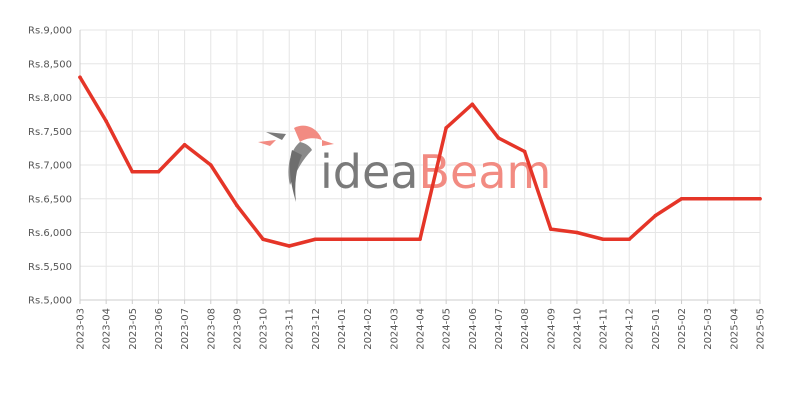  Describe the element at coordinates (50, 233) in the screenshot. I see `y-tick-label: Rs.6,000` at that location.